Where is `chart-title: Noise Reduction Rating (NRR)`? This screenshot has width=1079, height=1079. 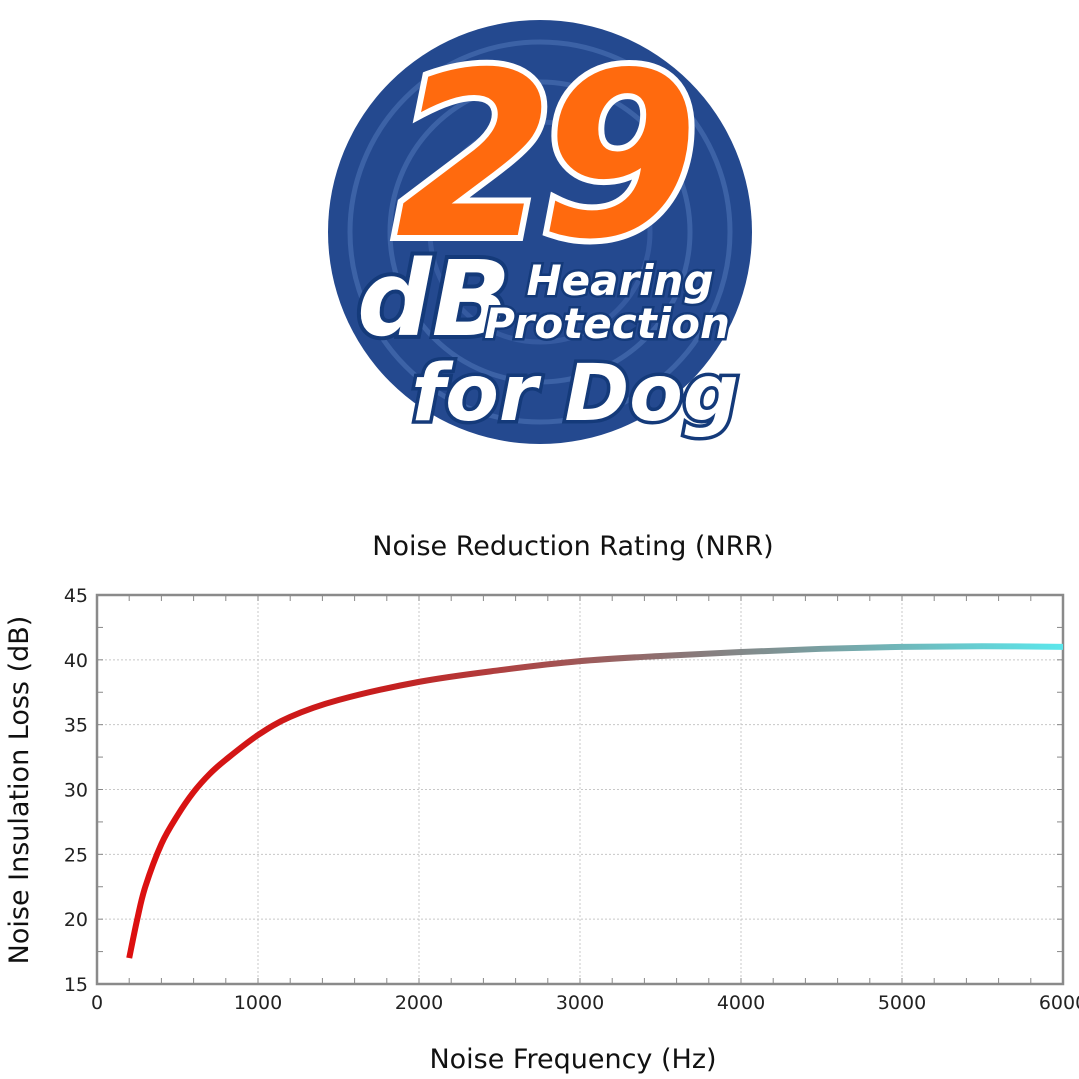 chart-title: Noise Reduction Rating (NRR) is located at coordinates (572, 546).